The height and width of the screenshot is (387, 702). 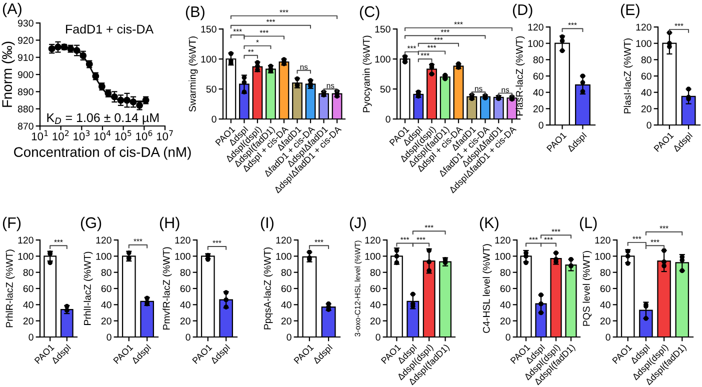 I want to click on chart-title: (C), so click(x=370, y=13).